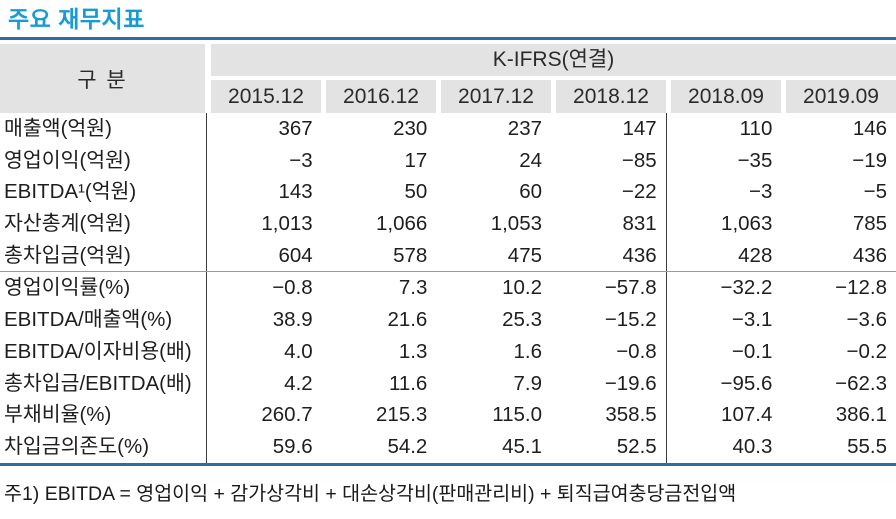 This screenshot has width=896, height=519. I want to click on cell-value: 7.9, so click(528, 383).